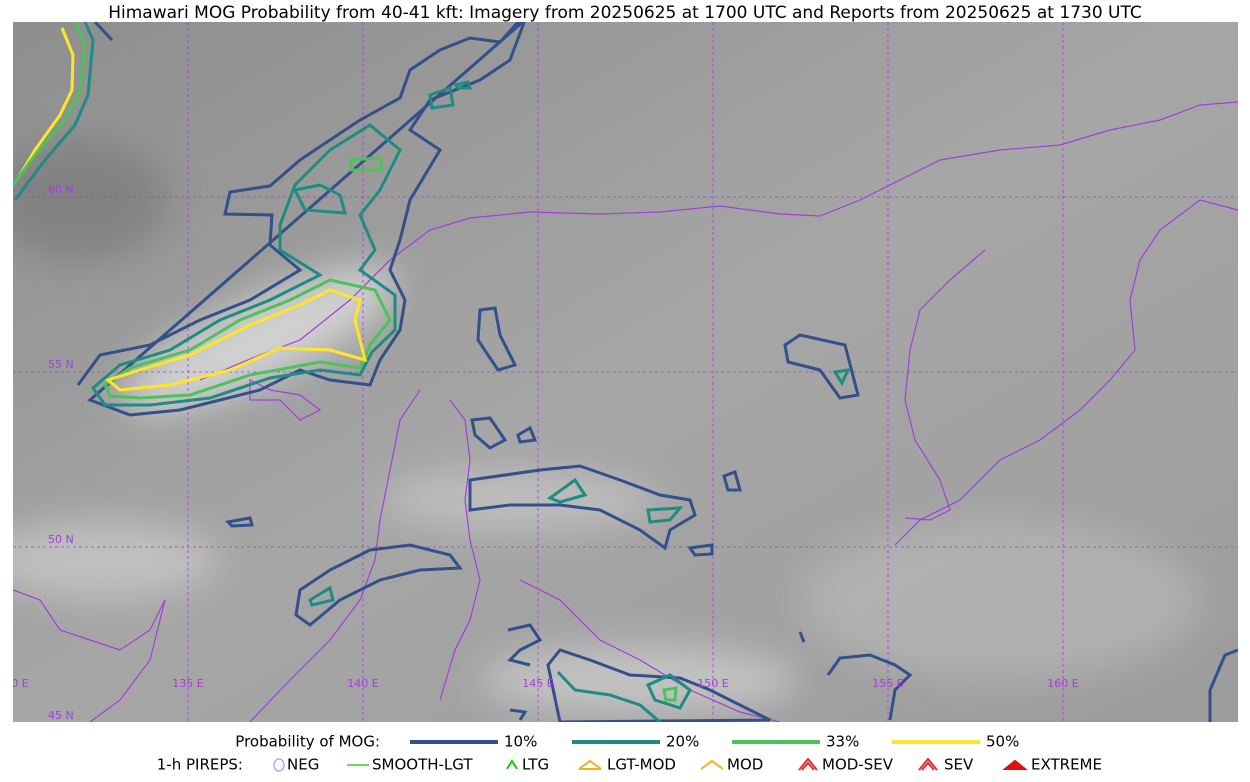  I want to click on lon-label: 135 E, so click(187, 683).